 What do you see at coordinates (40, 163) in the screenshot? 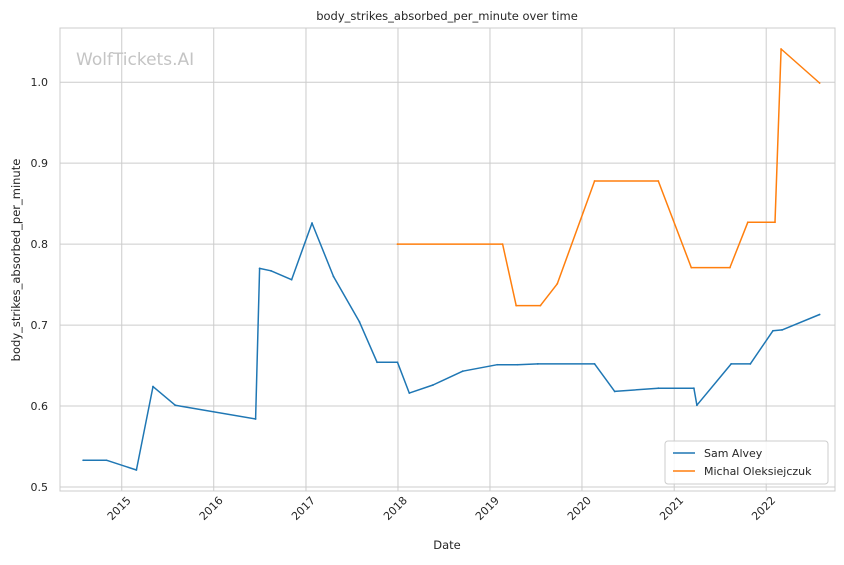
I see `y-tick-label: 0.9` at bounding box center [40, 163].